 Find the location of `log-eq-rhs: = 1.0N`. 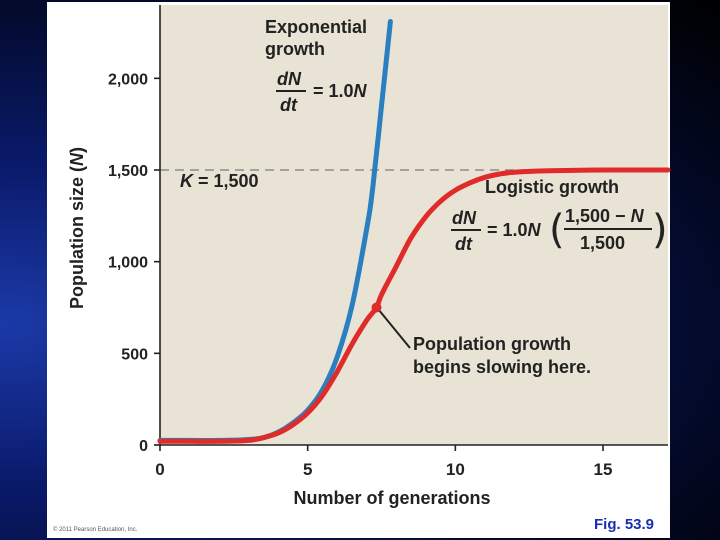

log-eq-rhs: = 1.0N is located at coordinates (514, 230).